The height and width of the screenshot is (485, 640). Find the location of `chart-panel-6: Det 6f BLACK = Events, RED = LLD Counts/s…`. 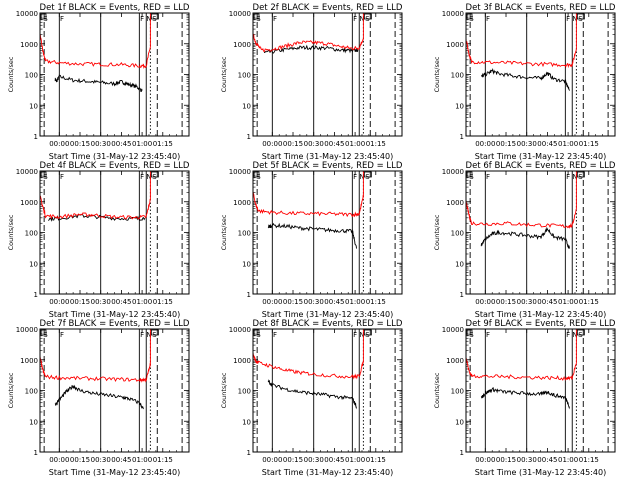

chart-panel-6: Det 6f BLACK = Events, RED = LLD Counts/s… is located at coordinates (524, 240).